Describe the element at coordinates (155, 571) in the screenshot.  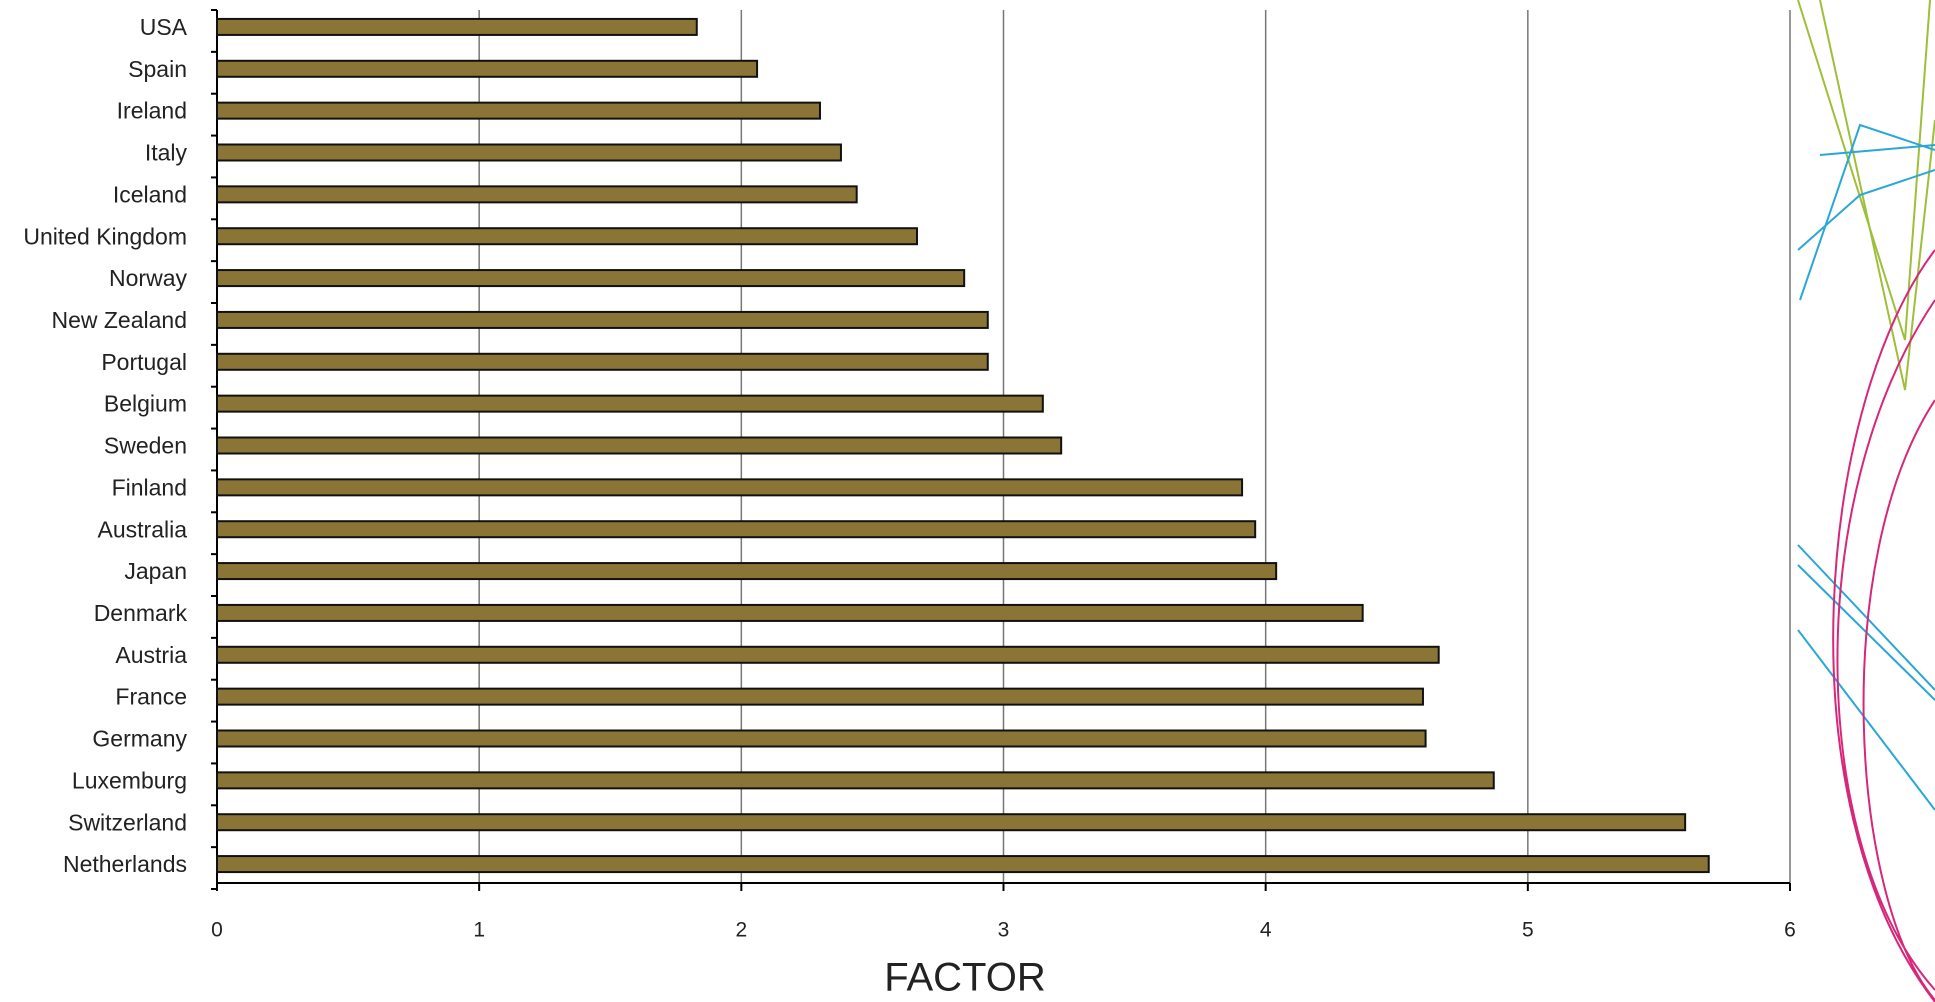
I see `y-tick-label: Japan` at that location.